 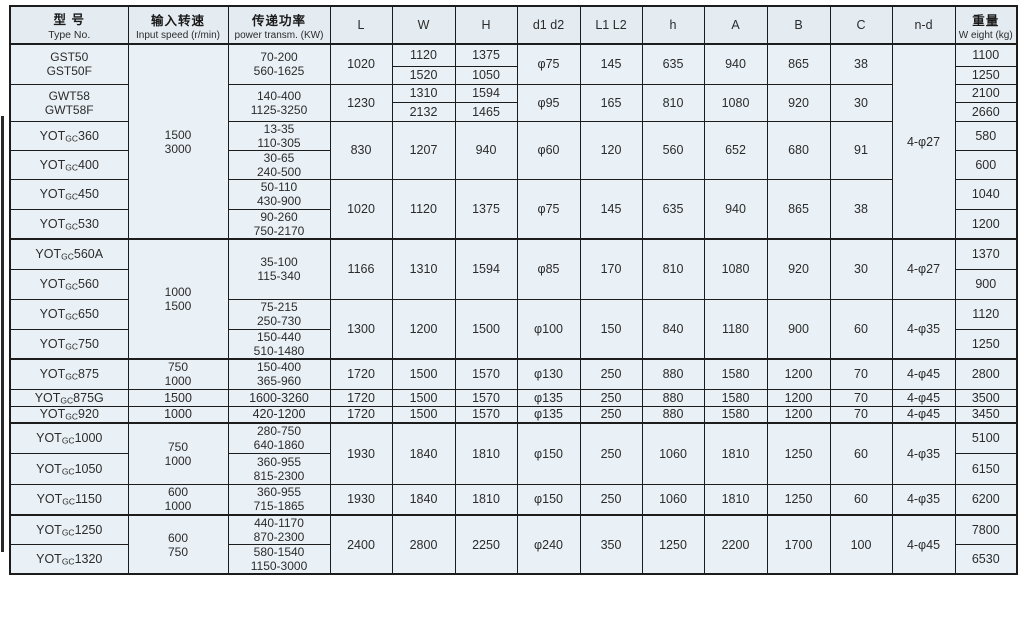 I want to click on header-type-zh: 型 号, so click(x=69, y=20).